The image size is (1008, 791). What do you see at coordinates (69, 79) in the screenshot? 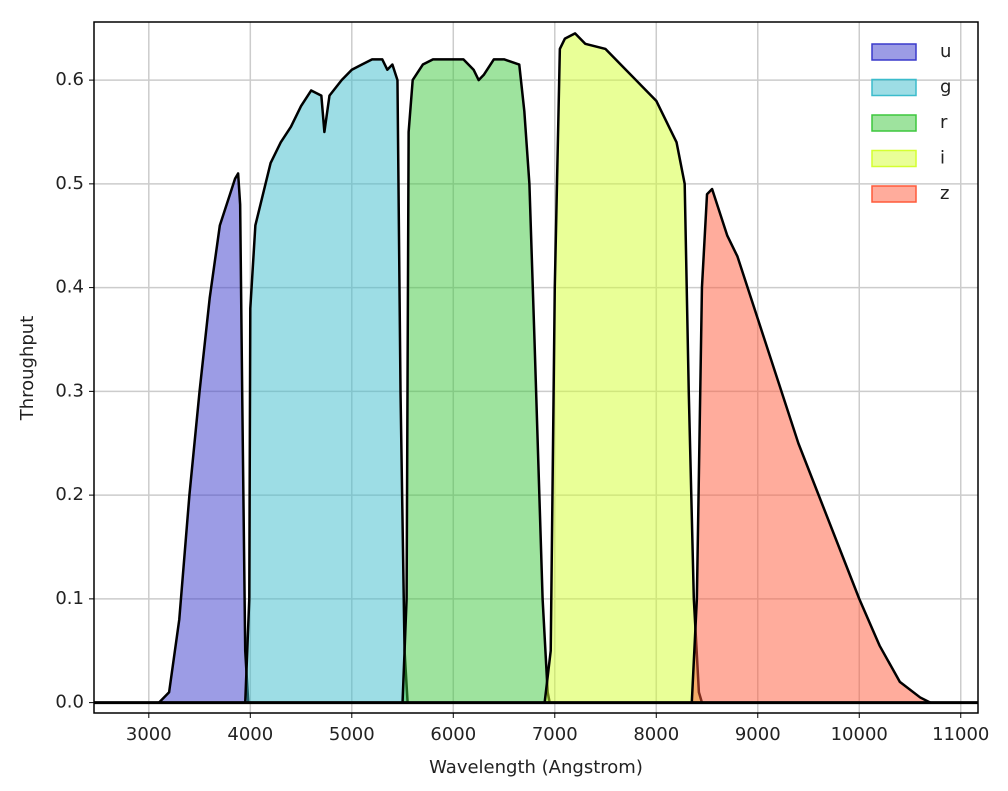
I see `y-tick-label: 0.6` at bounding box center [69, 79].